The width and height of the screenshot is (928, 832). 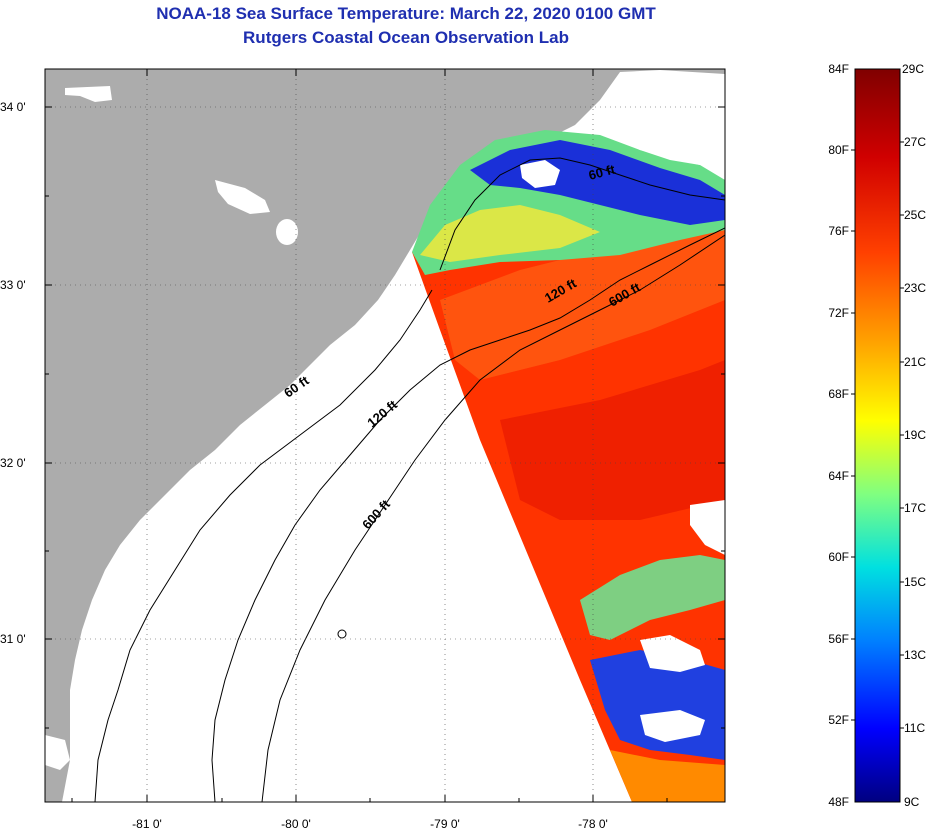 I want to click on colorbar-c-label: 23C, so click(x=915, y=288).